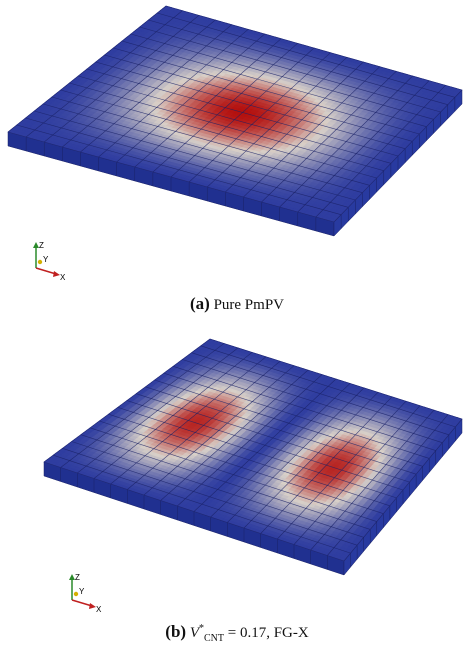 The width and height of the screenshot is (474, 647). I want to click on caption-b-symbol: V, so click(194, 633).